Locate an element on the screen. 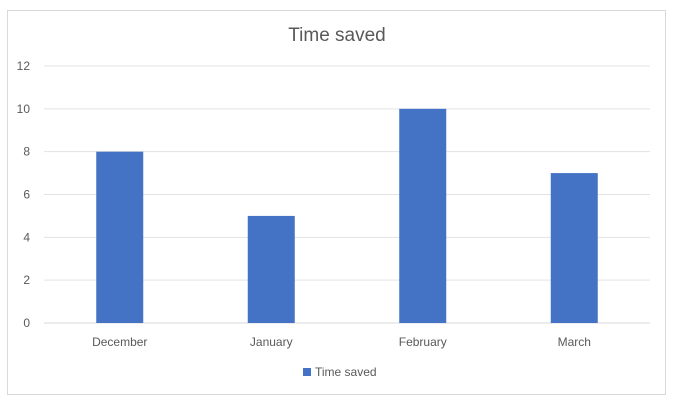 The height and width of the screenshot is (405, 676). y-tick-label: 8 is located at coordinates (26, 152).